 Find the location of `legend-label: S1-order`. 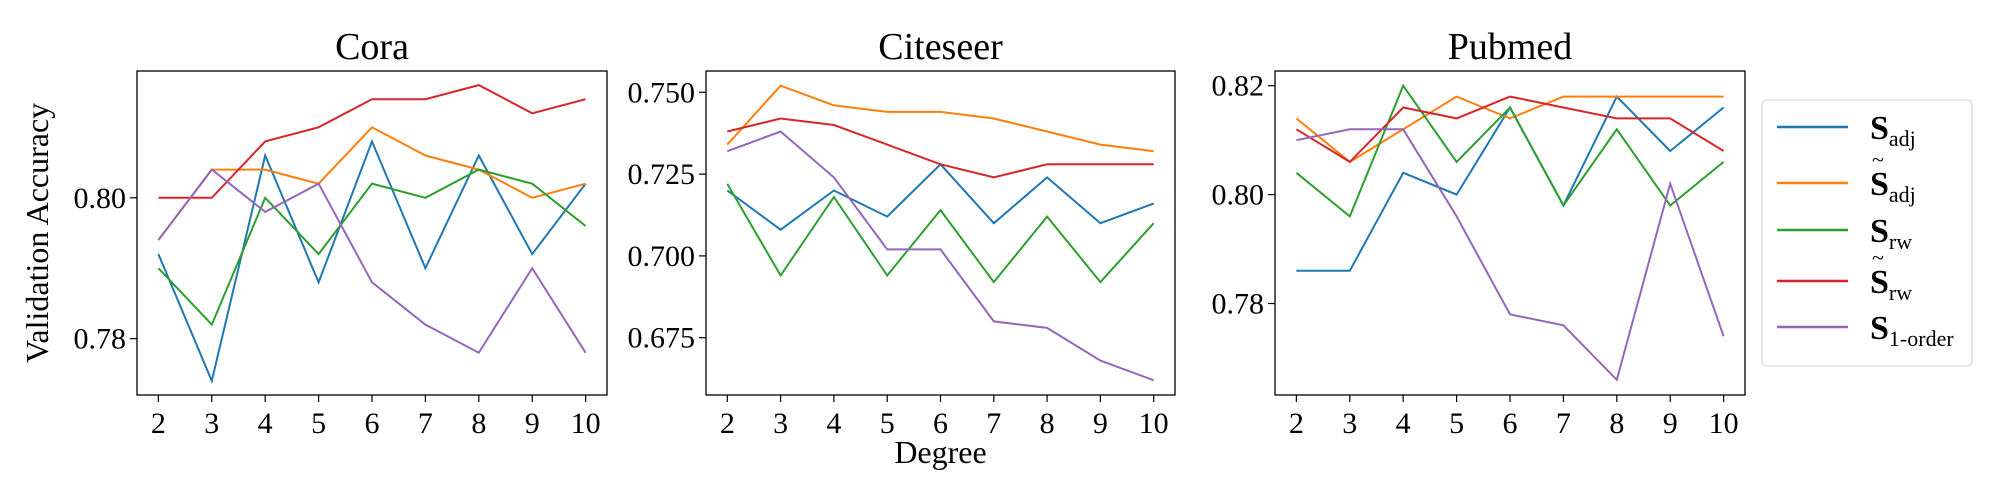

legend-label: S1-order is located at coordinates (1912, 330).